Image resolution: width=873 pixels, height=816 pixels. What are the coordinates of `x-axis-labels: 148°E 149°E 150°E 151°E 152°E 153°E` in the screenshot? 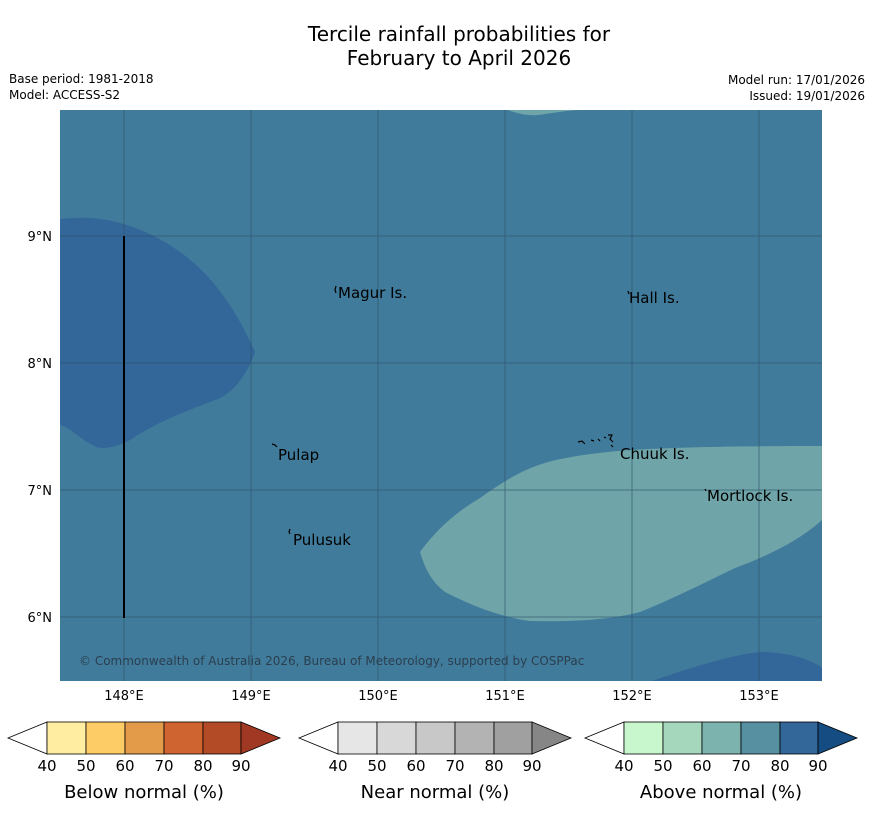 It's located at (441, 696).